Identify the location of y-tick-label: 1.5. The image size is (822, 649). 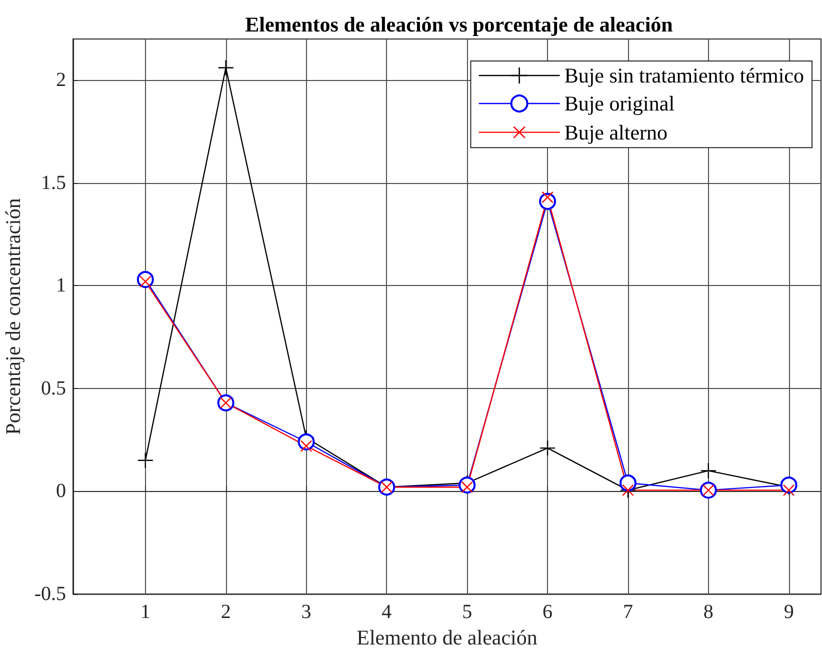
(53, 183).